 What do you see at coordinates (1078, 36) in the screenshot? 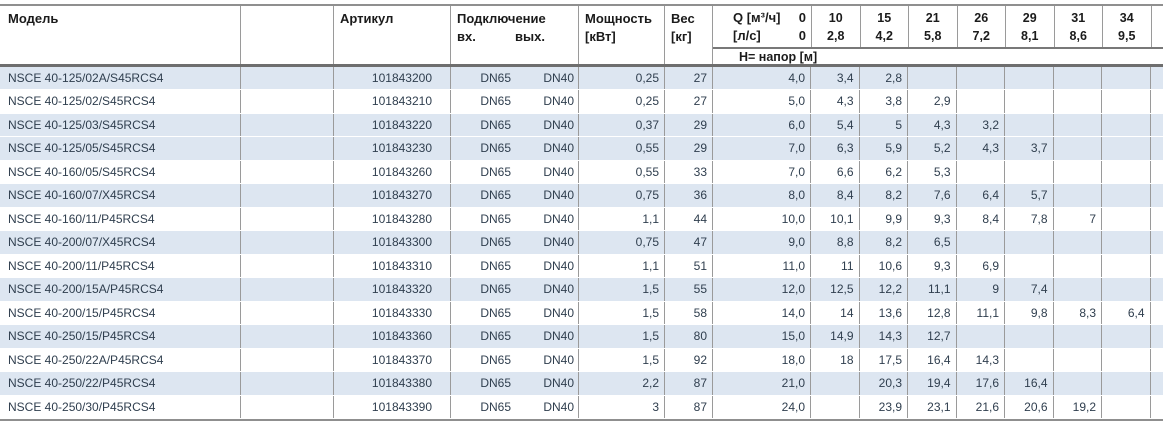
I see `q-ls-value: 8,6` at bounding box center [1078, 36].